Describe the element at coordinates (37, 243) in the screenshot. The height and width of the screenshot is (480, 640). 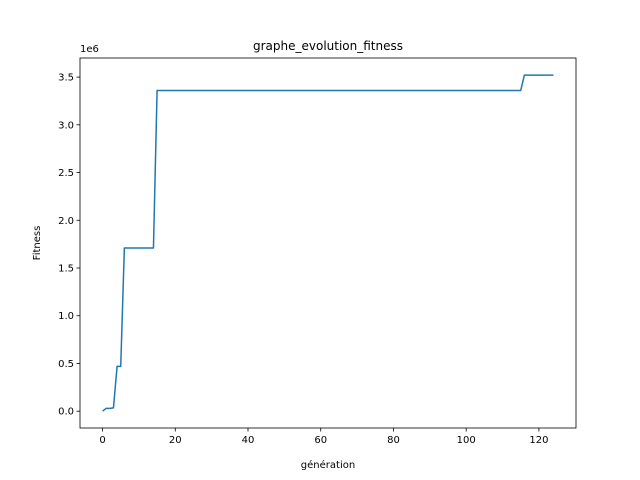
I see `y-axis-label: Fitness` at that location.